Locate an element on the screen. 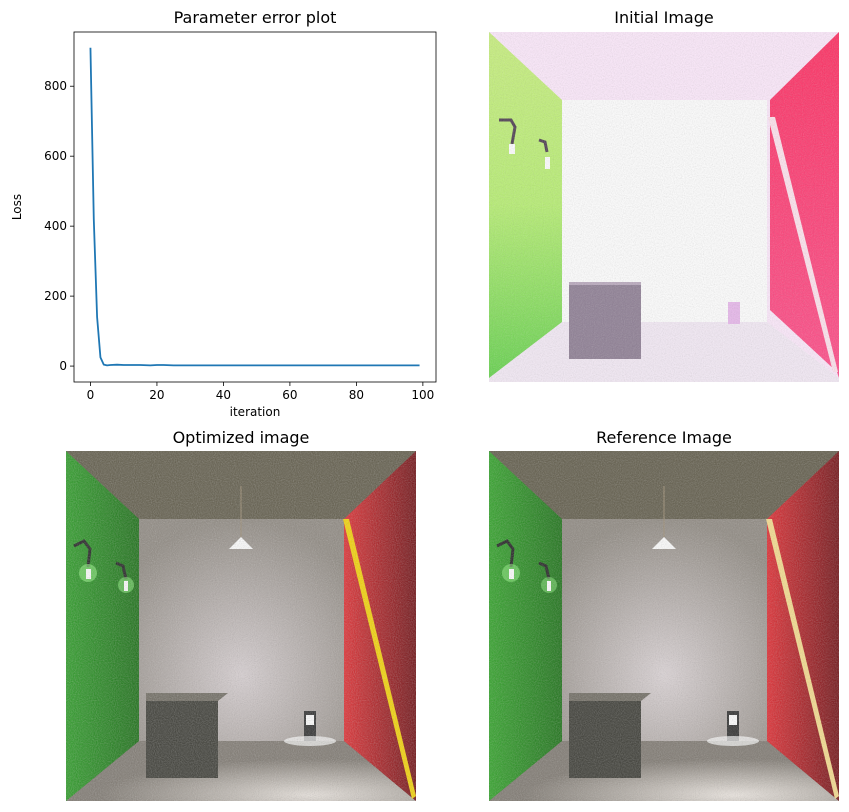  reference-image-title: Reference Image is located at coordinates (664, 437).